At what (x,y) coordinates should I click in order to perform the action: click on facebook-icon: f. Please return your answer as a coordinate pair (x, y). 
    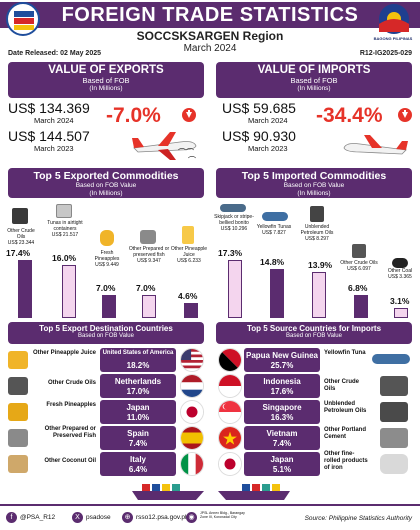
    Looking at the image, I should click on (11, 517).